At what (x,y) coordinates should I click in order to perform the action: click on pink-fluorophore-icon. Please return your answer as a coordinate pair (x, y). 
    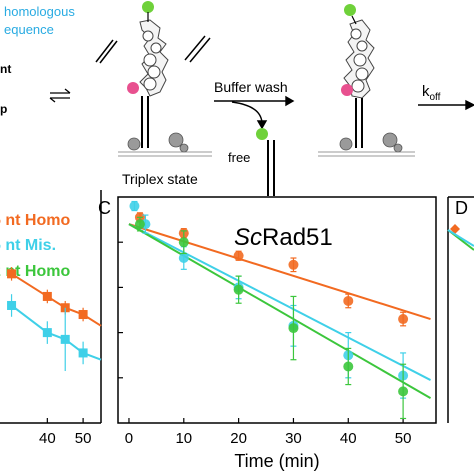
    Looking at the image, I should click on (133, 88).